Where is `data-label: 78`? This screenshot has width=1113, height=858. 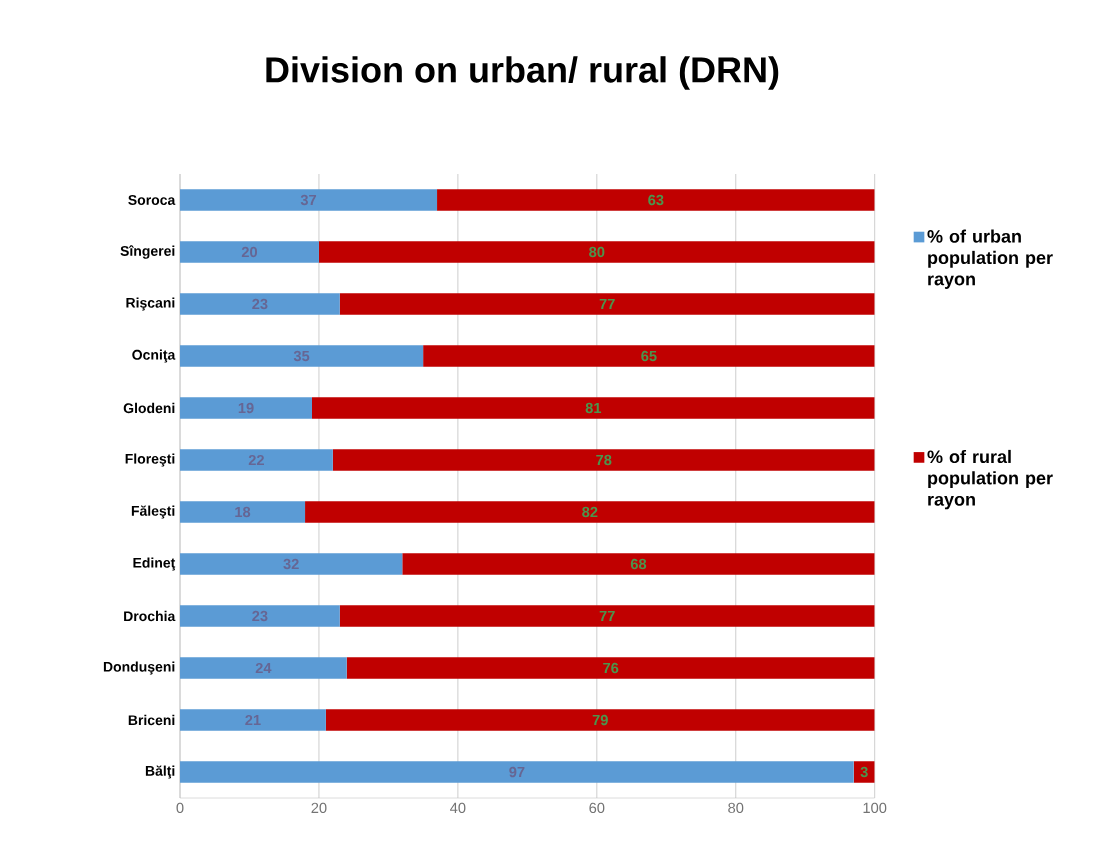
data-label: 78 is located at coordinates (604, 460).